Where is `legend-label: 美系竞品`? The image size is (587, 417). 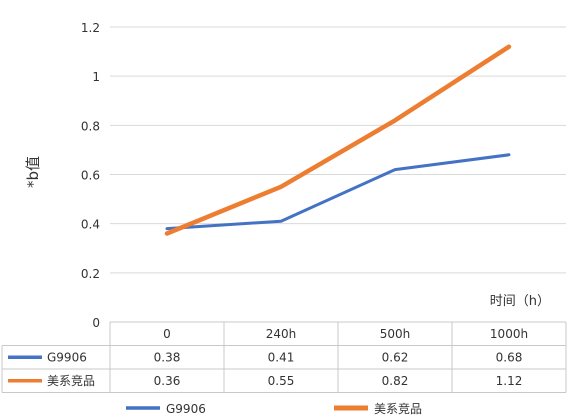 legend-label: 美系竞品 is located at coordinates (398, 409).